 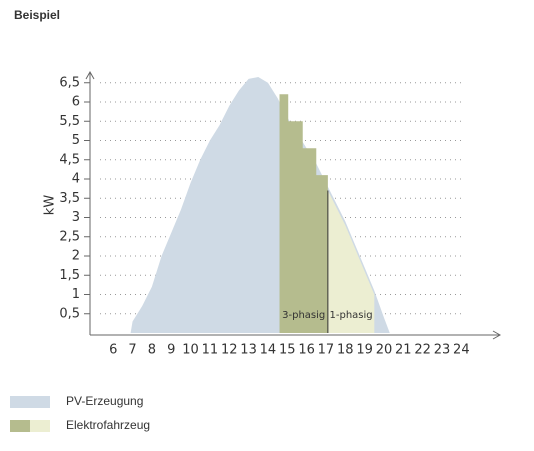 What do you see at coordinates (422, 350) in the screenshot?
I see `x-tick-label: 22` at bounding box center [422, 350].